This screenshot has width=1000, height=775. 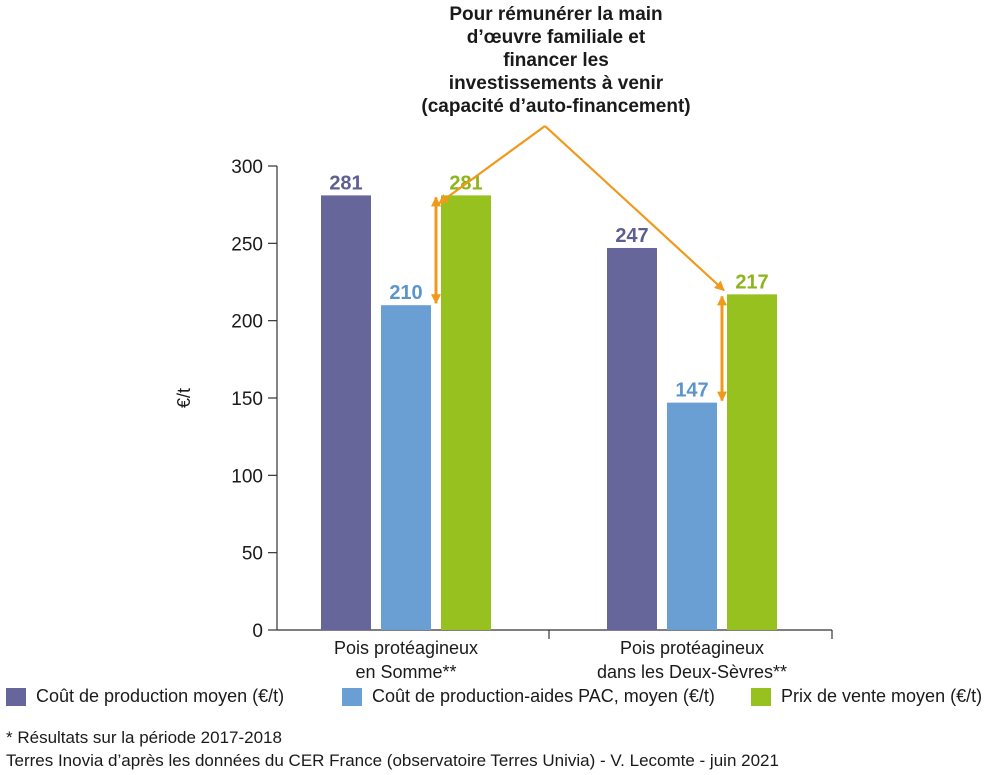 I want to click on value-label-series1-cat1: 147, so click(x=691, y=391).